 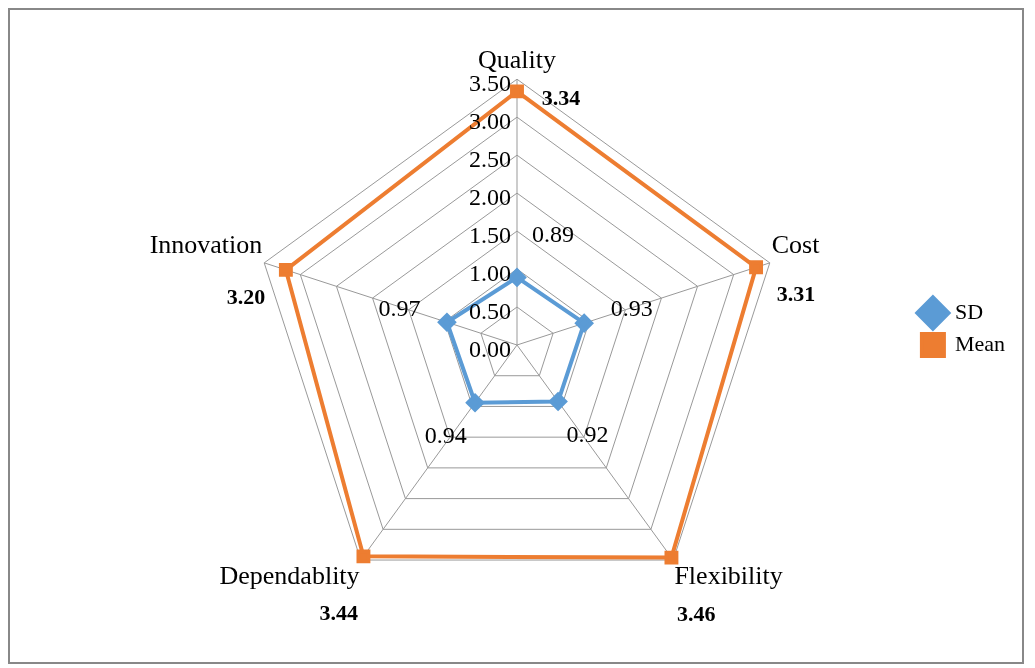 What do you see at coordinates (206, 245) in the screenshot?
I see `spoke-label: Innovation` at bounding box center [206, 245].